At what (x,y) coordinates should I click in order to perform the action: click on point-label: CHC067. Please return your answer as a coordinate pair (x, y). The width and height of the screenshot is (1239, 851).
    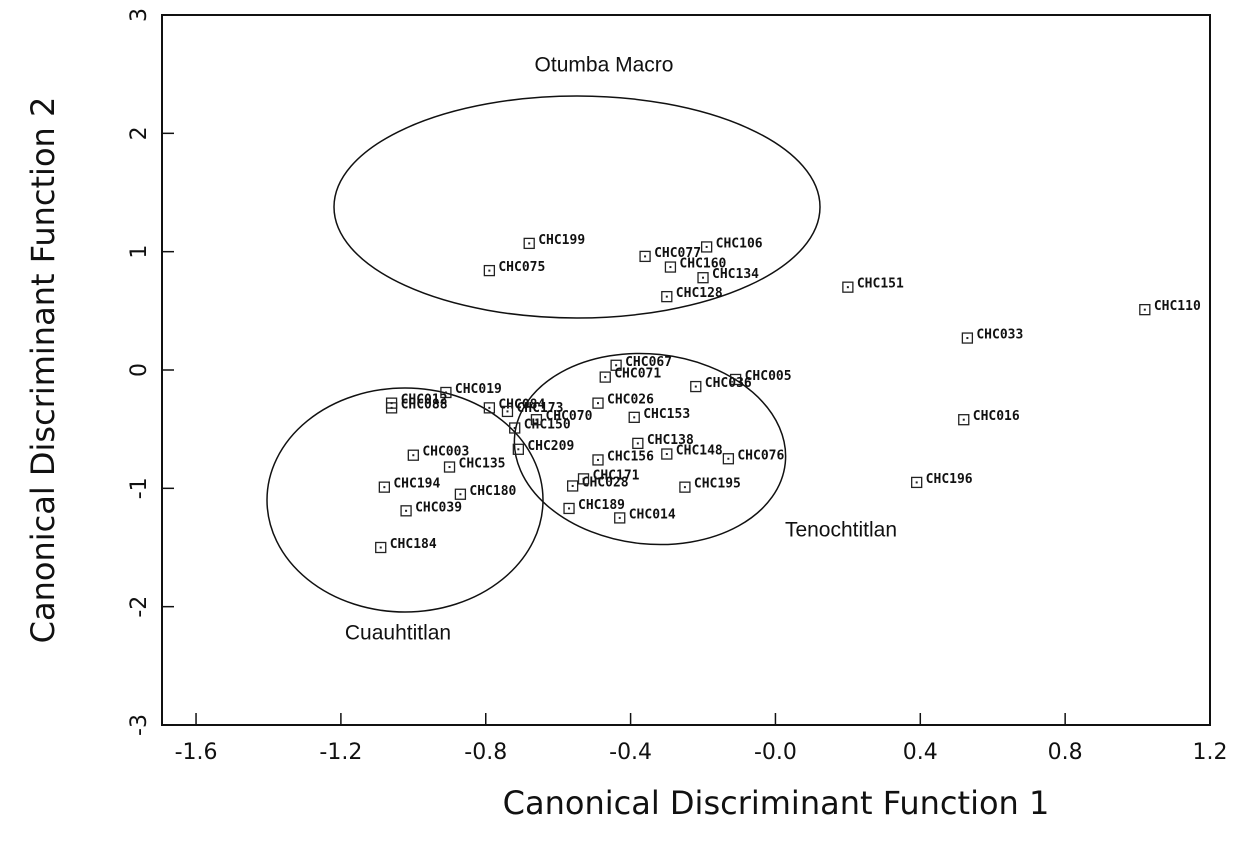
    Looking at the image, I should click on (648, 362).